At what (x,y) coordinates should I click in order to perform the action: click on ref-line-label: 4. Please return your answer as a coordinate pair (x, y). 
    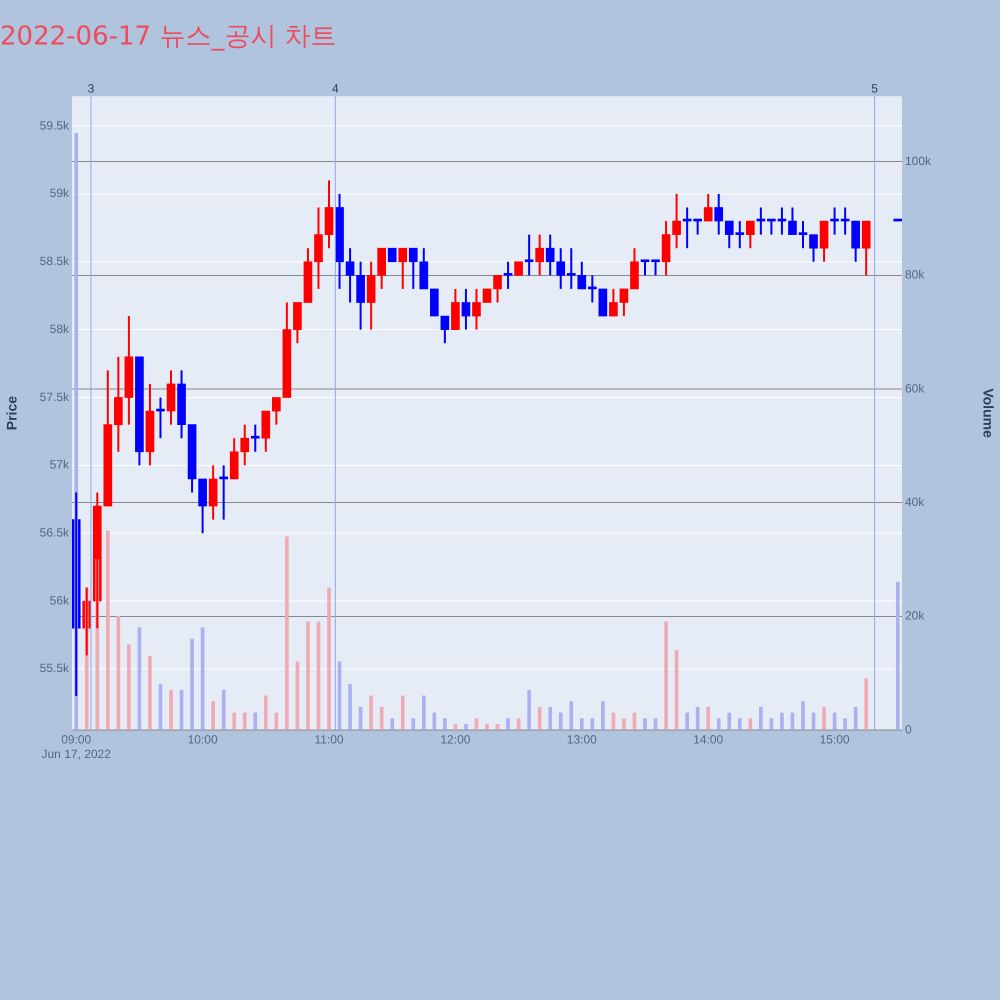
    Looking at the image, I should click on (335, 89).